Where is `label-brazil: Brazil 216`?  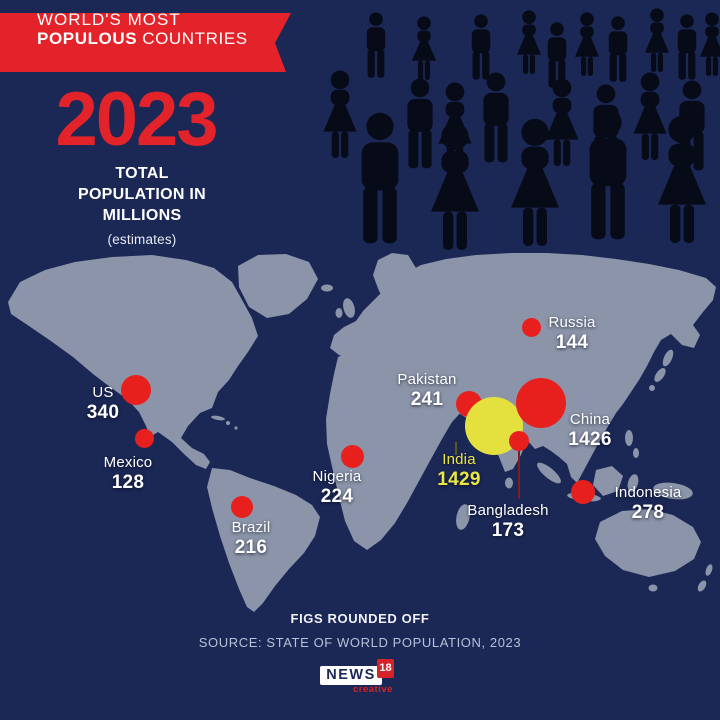 label-brazil: Brazil 216 is located at coordinates (251, 538).